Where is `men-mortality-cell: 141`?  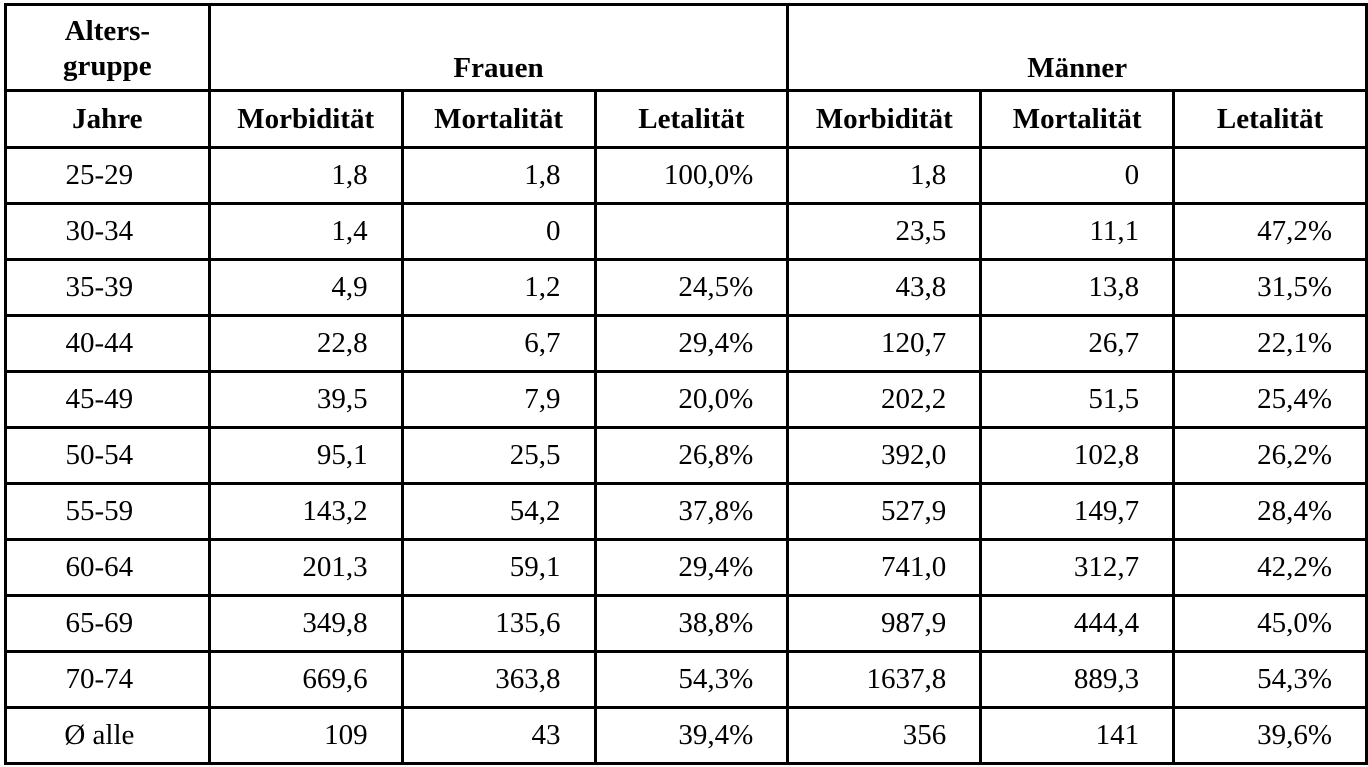
men-mortality-cell: 141 is located at coordinates (1077, 735).